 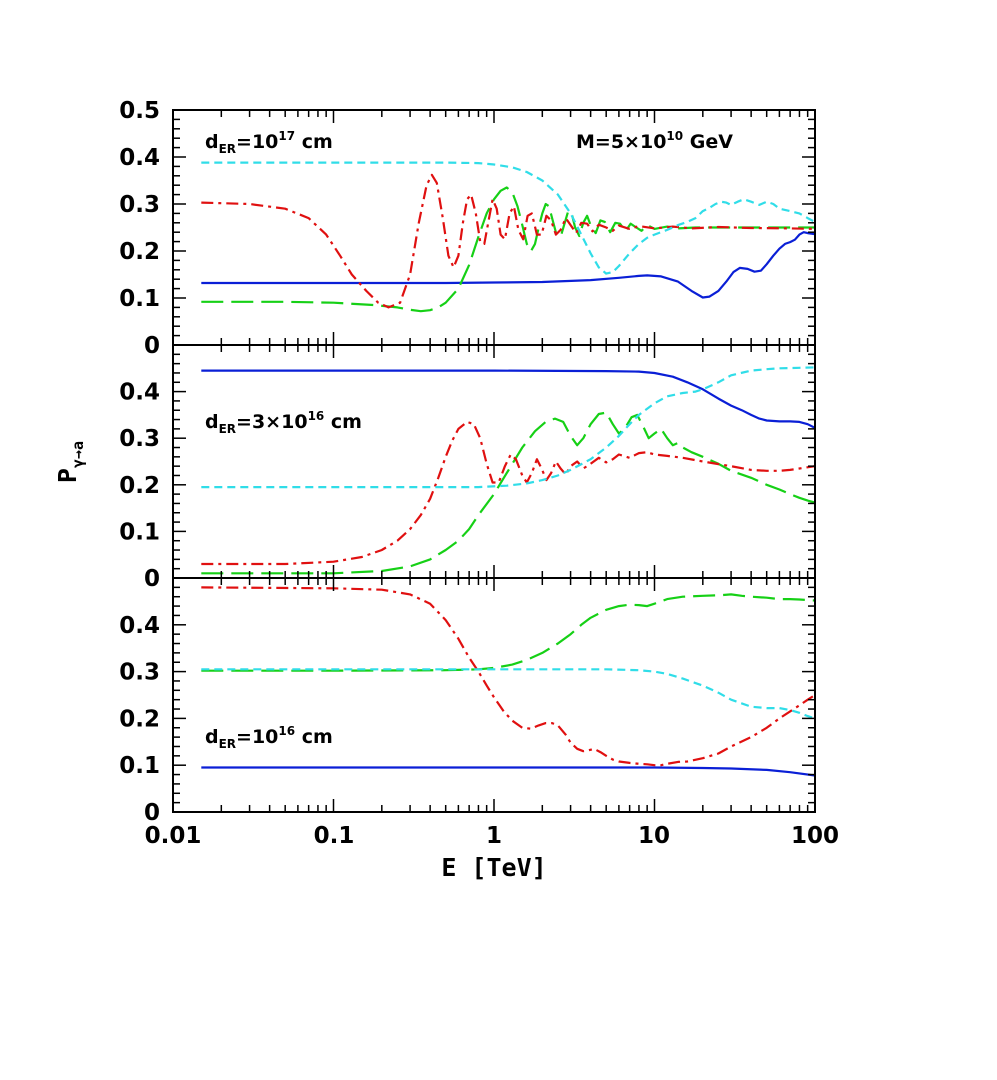 What do you see at coordinates (67, 475) in the screenshot?
I see `y-axis-label-main: P` at bounding box center [67, 475].